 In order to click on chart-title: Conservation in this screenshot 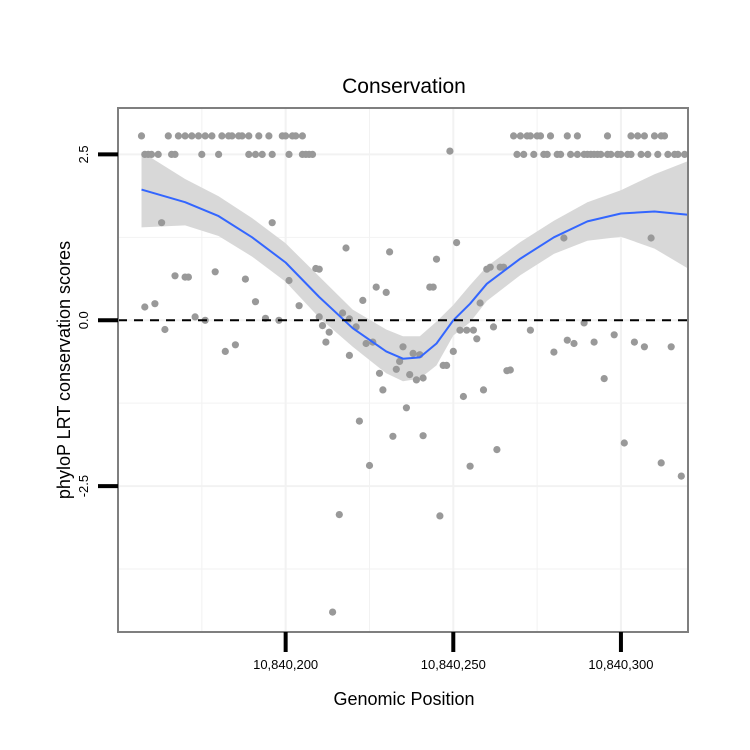, I will do `click(404, 86)`.